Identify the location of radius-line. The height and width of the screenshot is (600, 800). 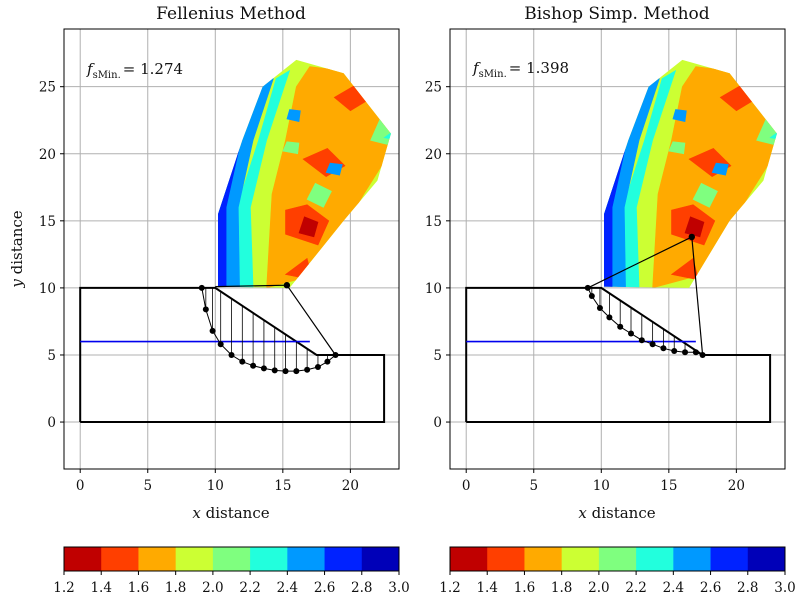
(275, 320).